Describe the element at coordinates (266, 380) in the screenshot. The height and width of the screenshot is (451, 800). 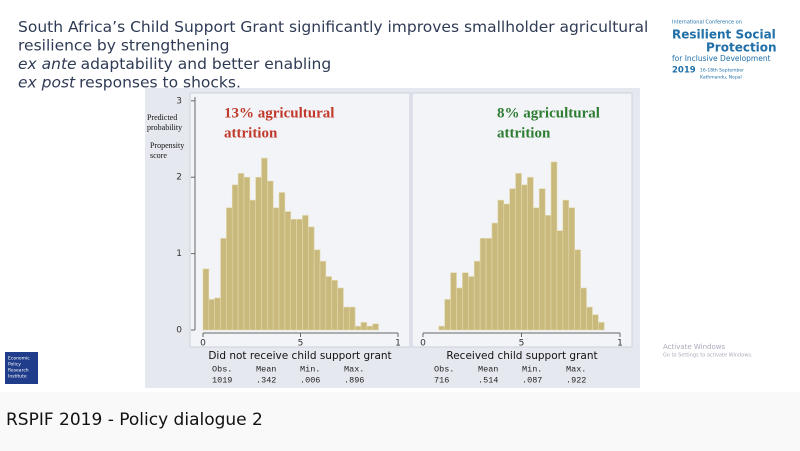
I see `stats-value: .342` at that location.